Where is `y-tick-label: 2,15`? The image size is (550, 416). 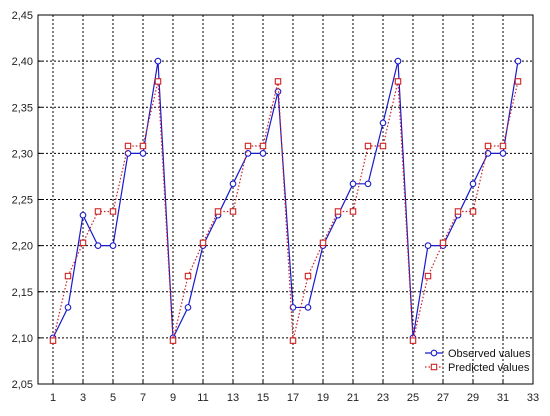 y-tick-label: 2,15 is located at coordinates (22, 293).